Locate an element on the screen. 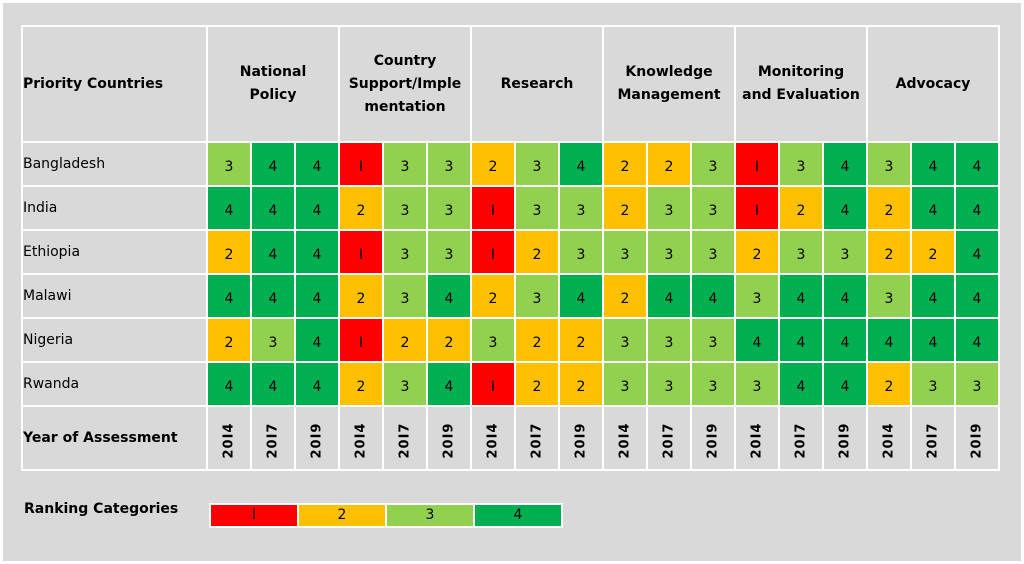 Image resolution: width=1024 pixels, height=564 pixels. table-row: India 4 4 4 2 3 3 I 3 3 2 3 3 I 2 4 2 4 4 is located at coordinates (510, 208).